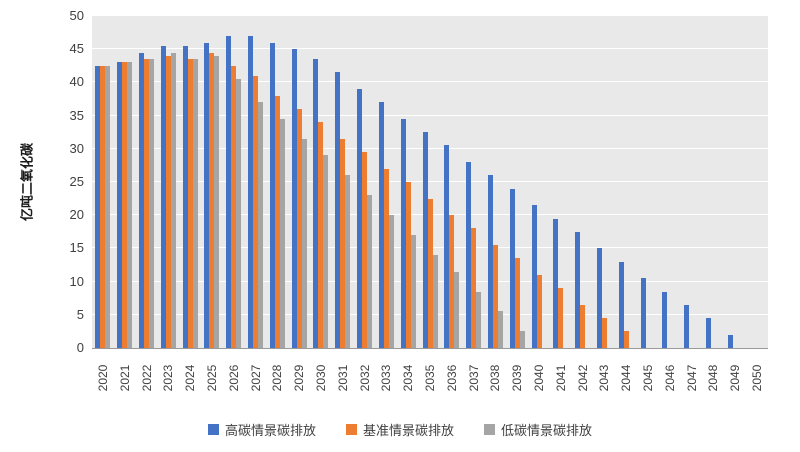  What do you see at coordinates (233, 378) in the screenshot?
I see `x-tick-label: 2026` at bounding box center [233, 378].